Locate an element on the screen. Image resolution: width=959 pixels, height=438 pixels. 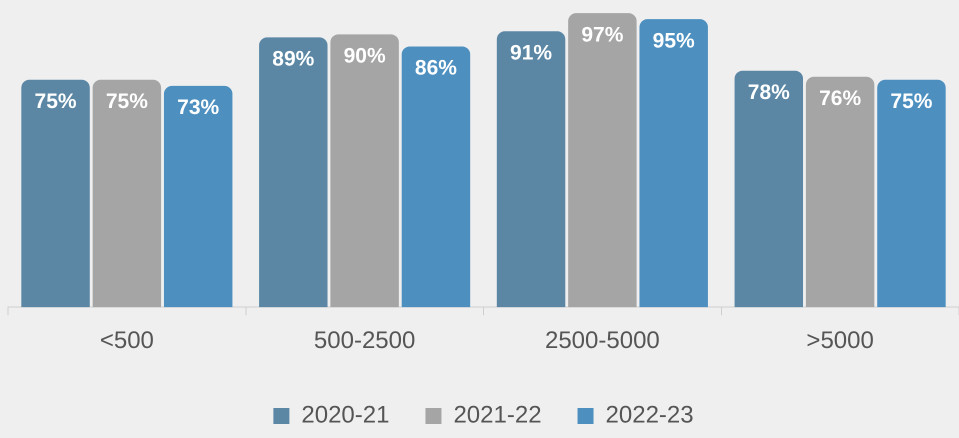
data-label: 97% is located at coordinates (602, 34).